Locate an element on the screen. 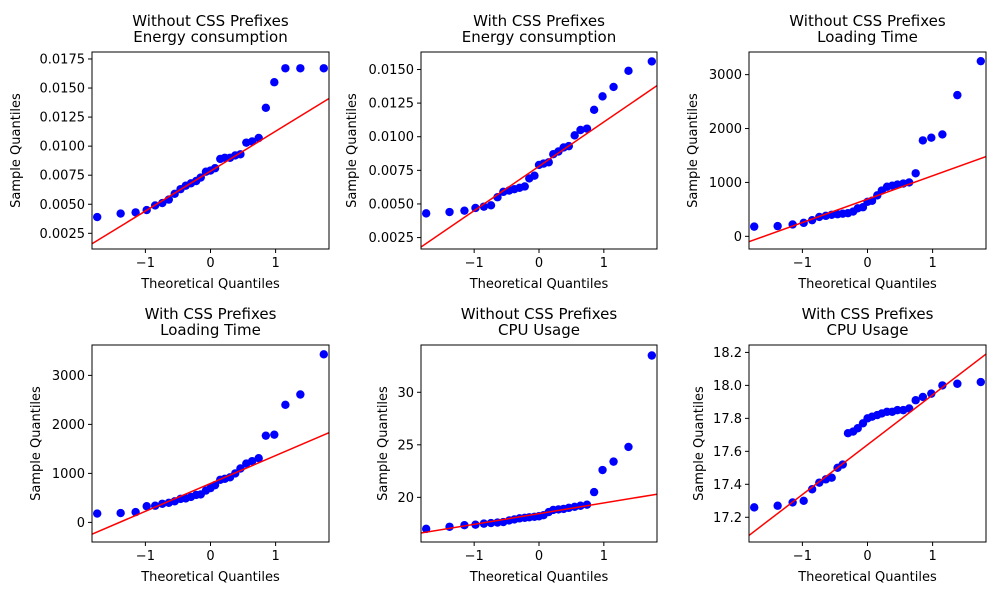 The image size is (1000, 600). y-tick-label: 17.2 is located at coordinates (727, 518).